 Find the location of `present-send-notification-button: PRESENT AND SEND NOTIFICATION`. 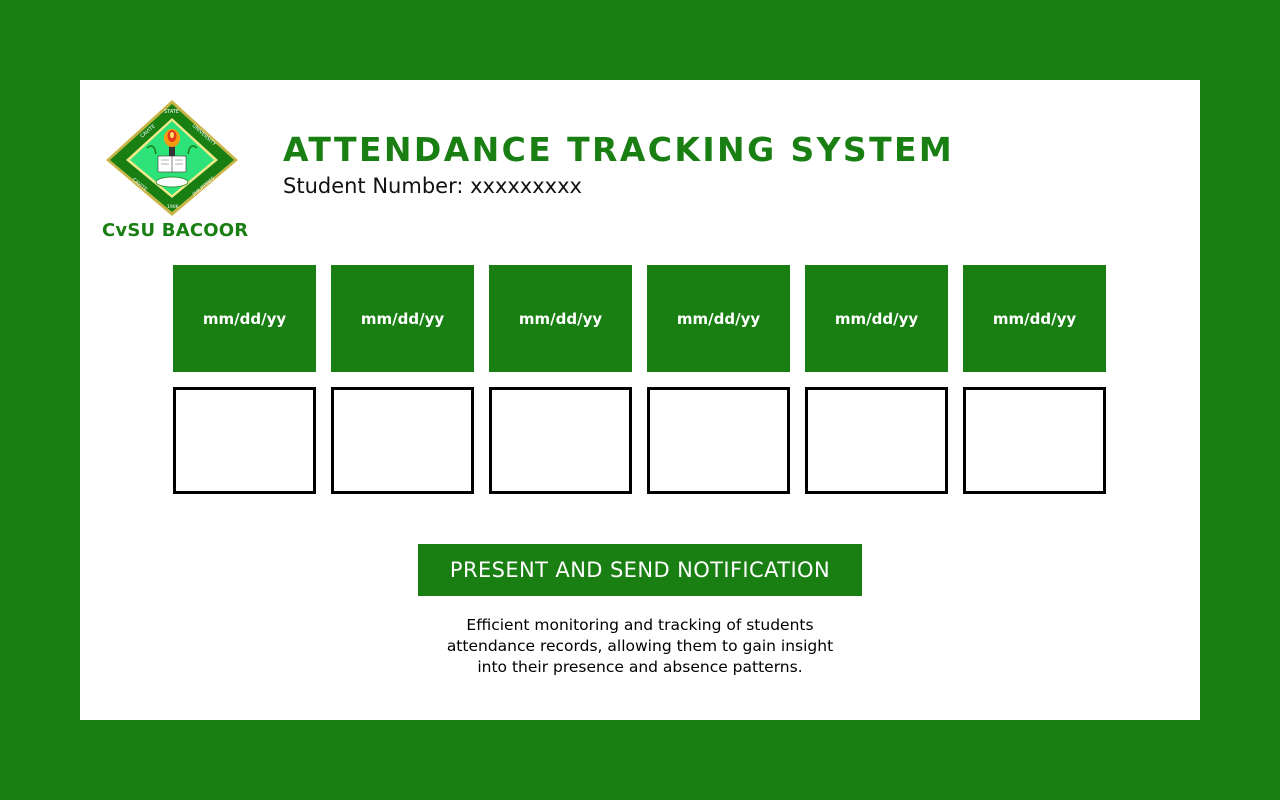

present-send-notification-button: PRESENT AND SEND NOTIFICATION is located at coordinates (640, 570).